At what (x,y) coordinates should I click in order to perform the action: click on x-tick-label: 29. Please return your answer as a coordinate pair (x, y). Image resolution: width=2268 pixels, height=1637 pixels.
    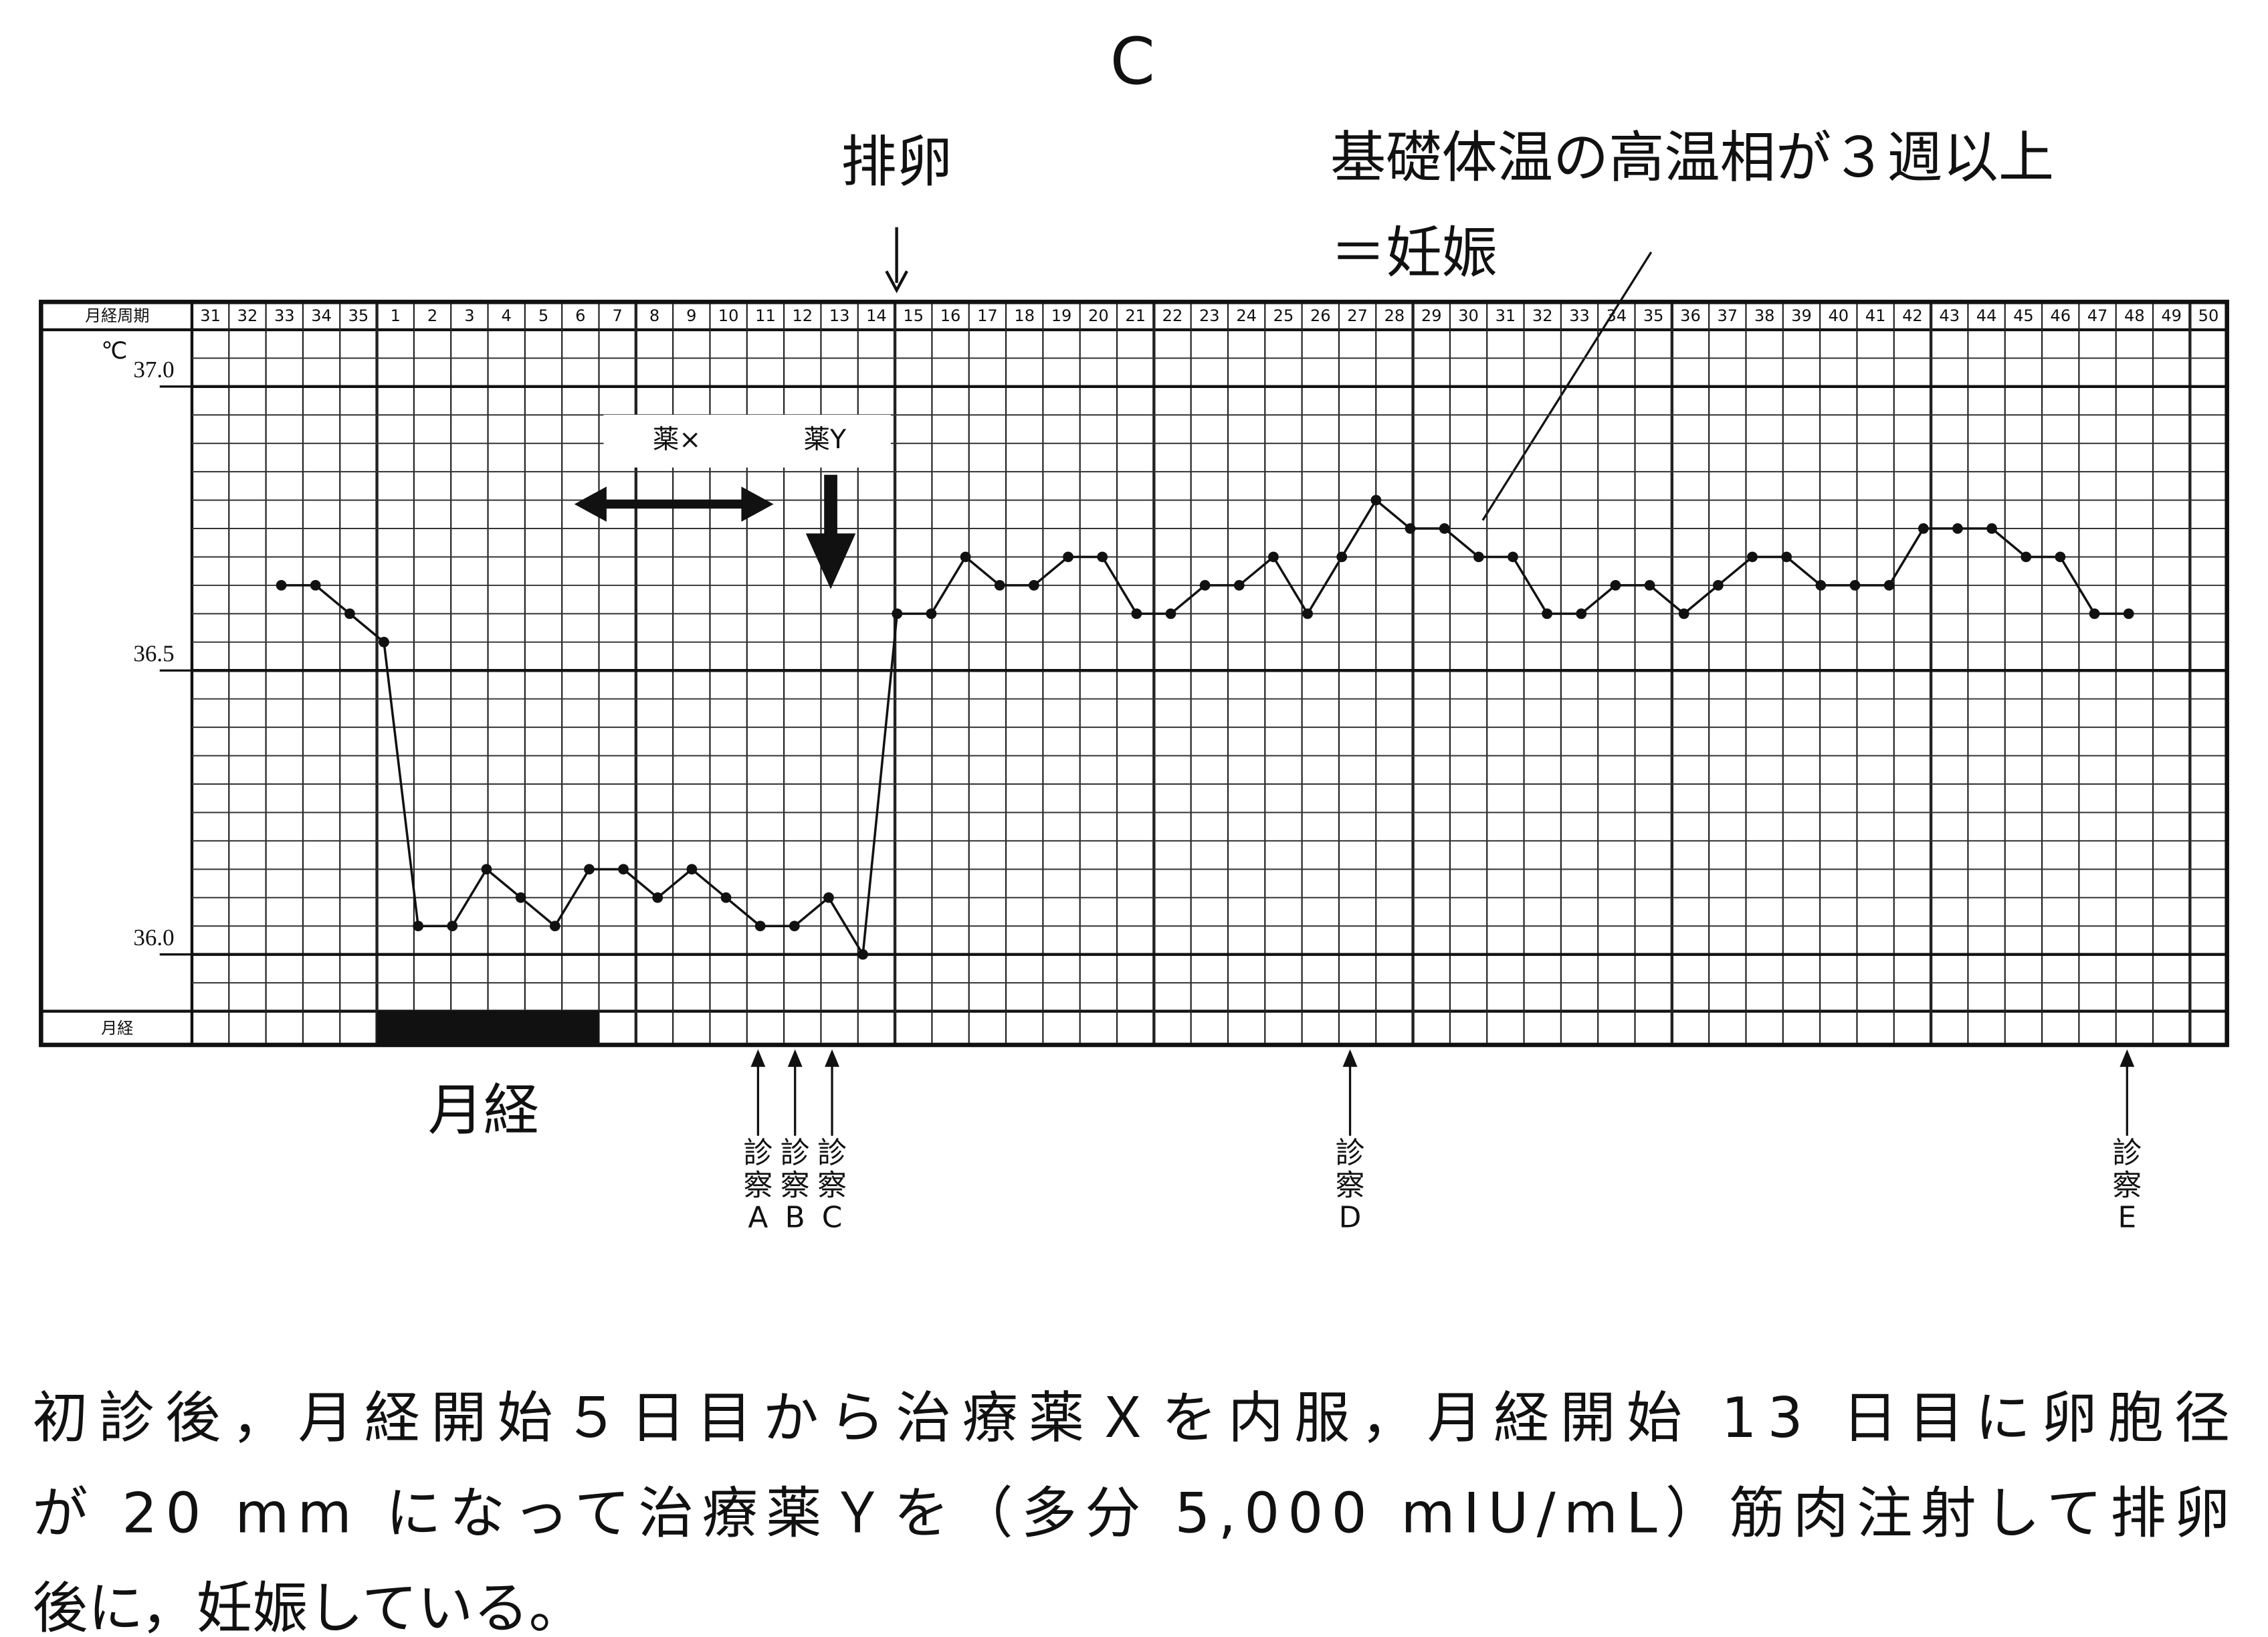
    Looking at the image, I should click on (1432, 315).